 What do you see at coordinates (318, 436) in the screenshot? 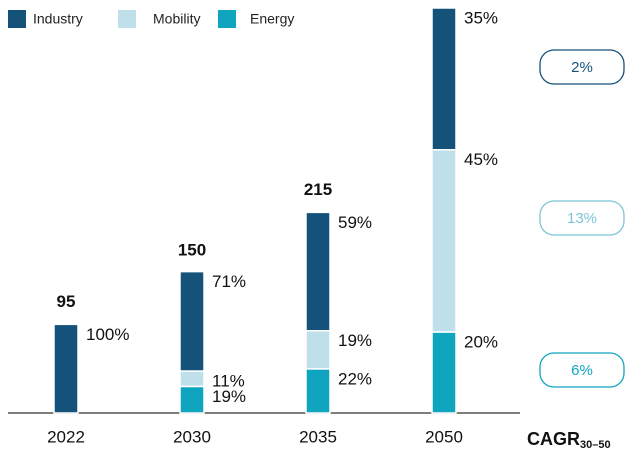
I see `x-tick-label: 2035` at bounding box center [318, 436].